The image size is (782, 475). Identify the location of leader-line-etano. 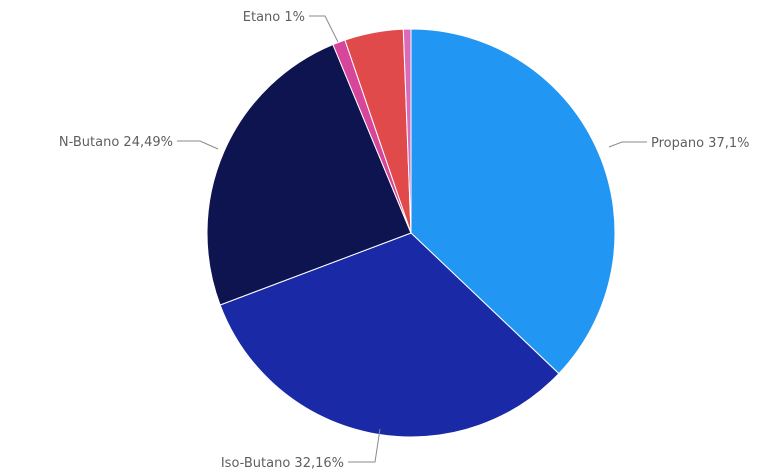
(324, 29).